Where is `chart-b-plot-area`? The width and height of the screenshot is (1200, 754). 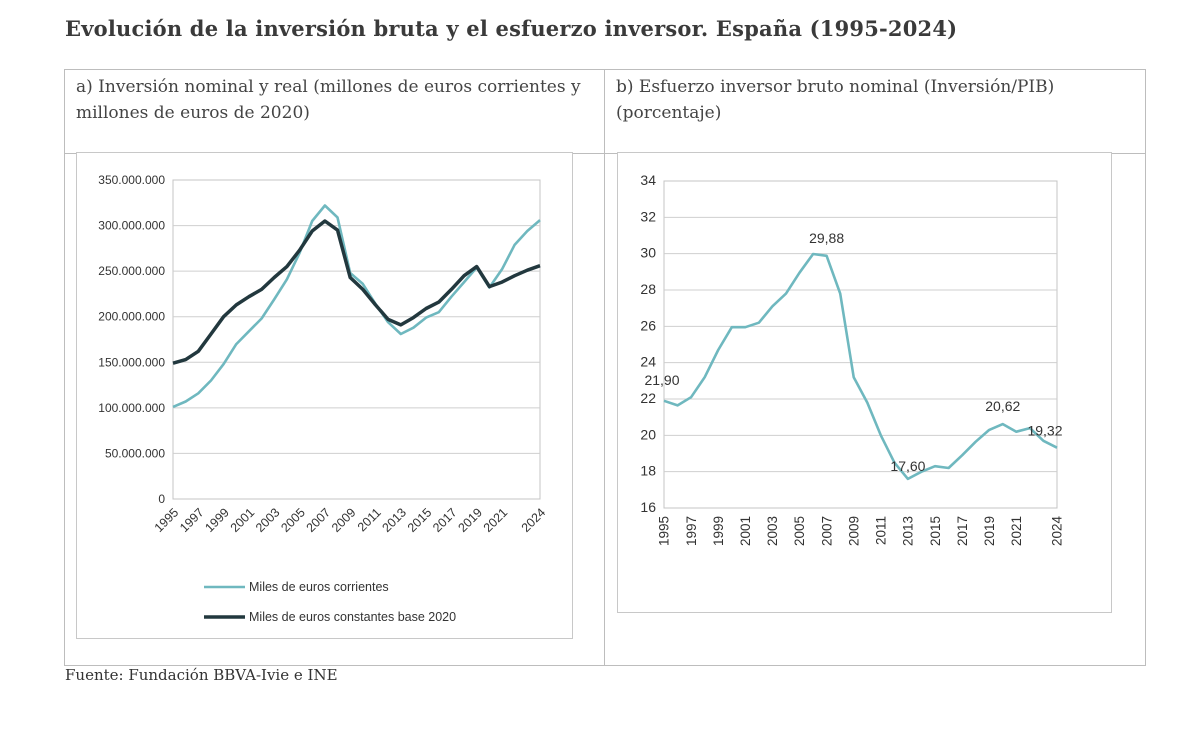 chart-b-plot-area is located at coordinates (860, 344).